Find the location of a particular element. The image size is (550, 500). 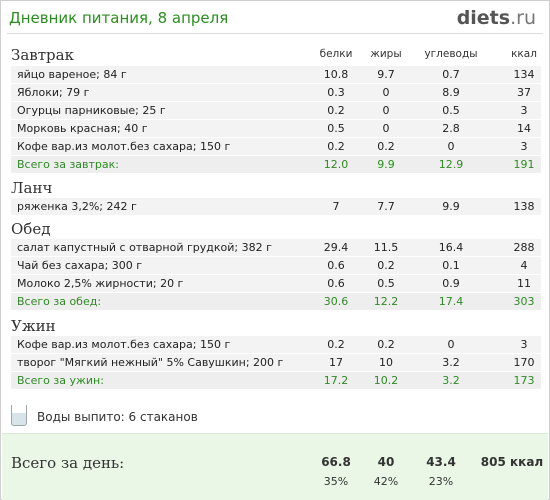

carbs-value: 0.1 is located at coordinates (451, 265).